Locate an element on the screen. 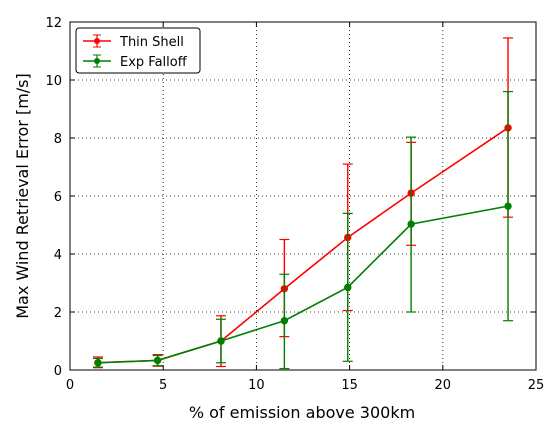 The image size is (558, 436). x-tick-label: 15 is located at coordinates (349, 385).